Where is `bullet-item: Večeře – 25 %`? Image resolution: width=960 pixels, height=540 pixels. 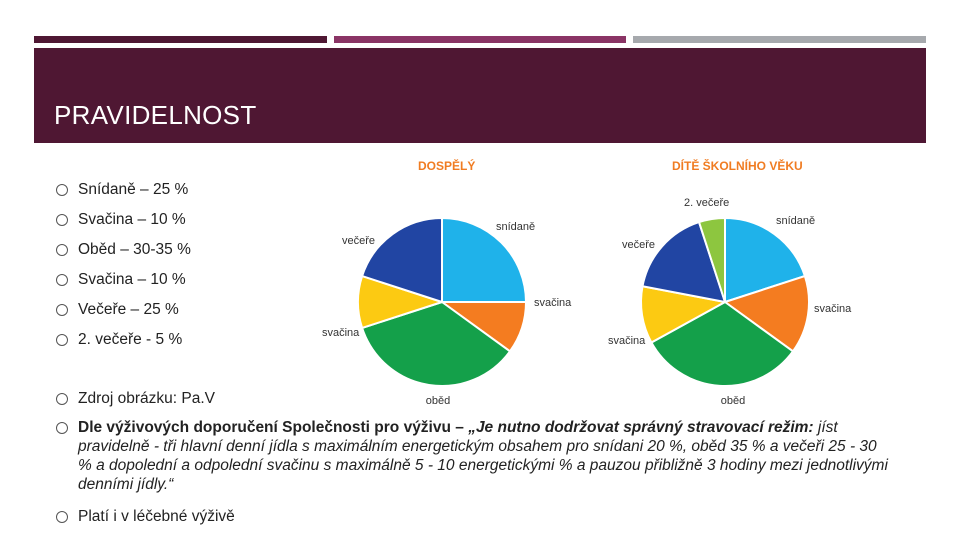
bullet-item: Večeře – 25 % is located at coordinates (117, 309).